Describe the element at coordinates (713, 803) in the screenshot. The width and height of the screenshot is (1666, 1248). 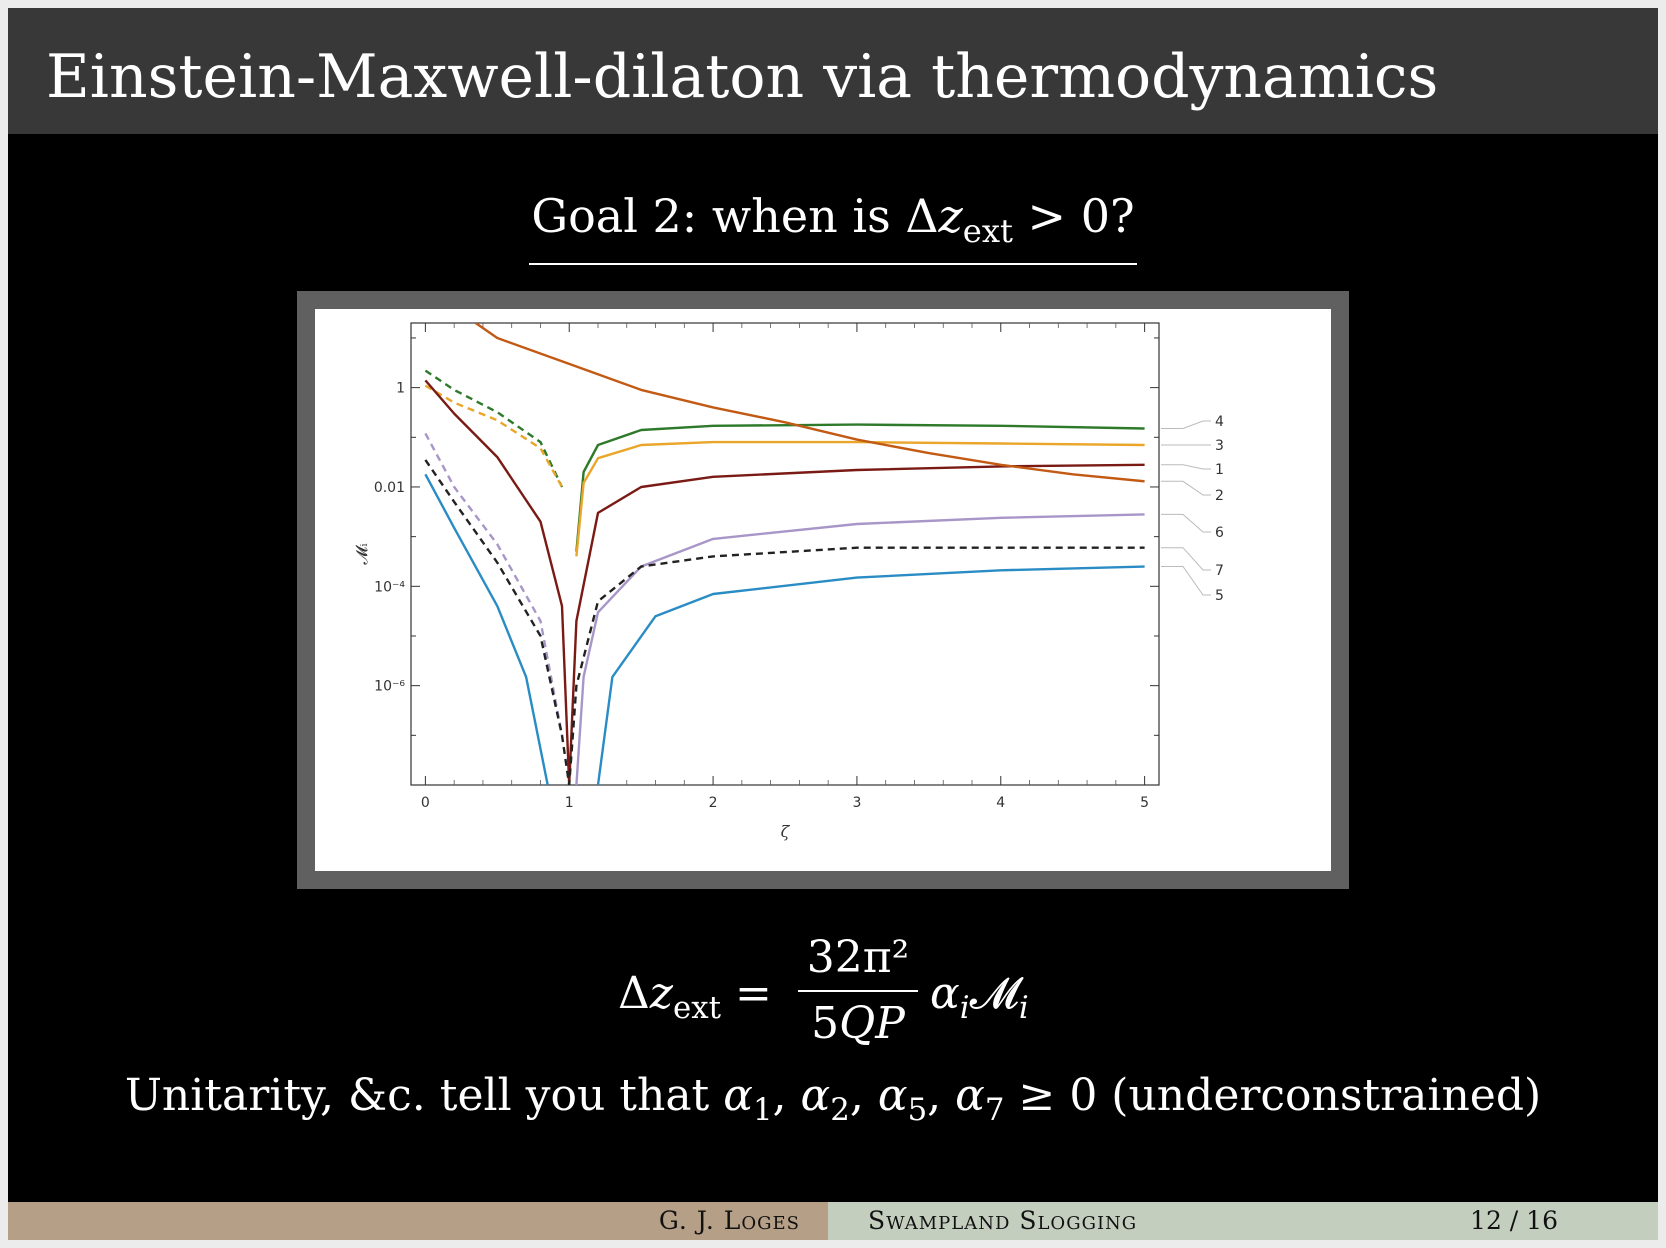
I see `x-tick-label: 2` at that location.